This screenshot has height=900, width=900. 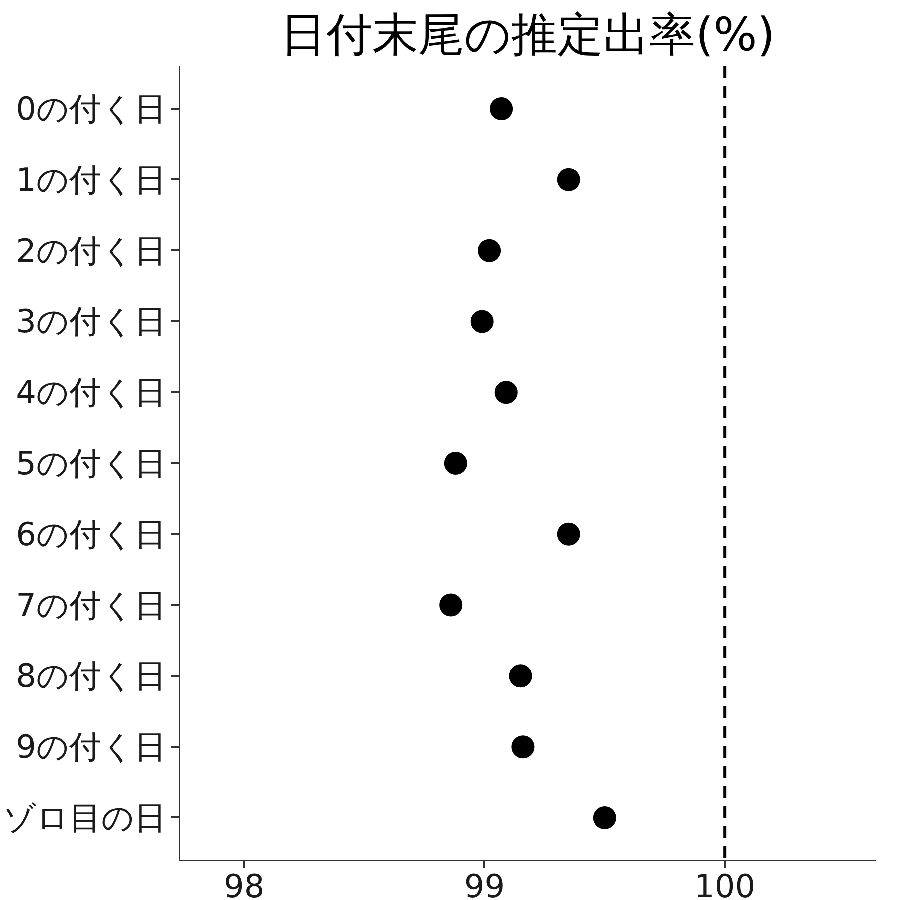 I want to click on y-tick-label: 3の付く日, so click(x=91, y=321).